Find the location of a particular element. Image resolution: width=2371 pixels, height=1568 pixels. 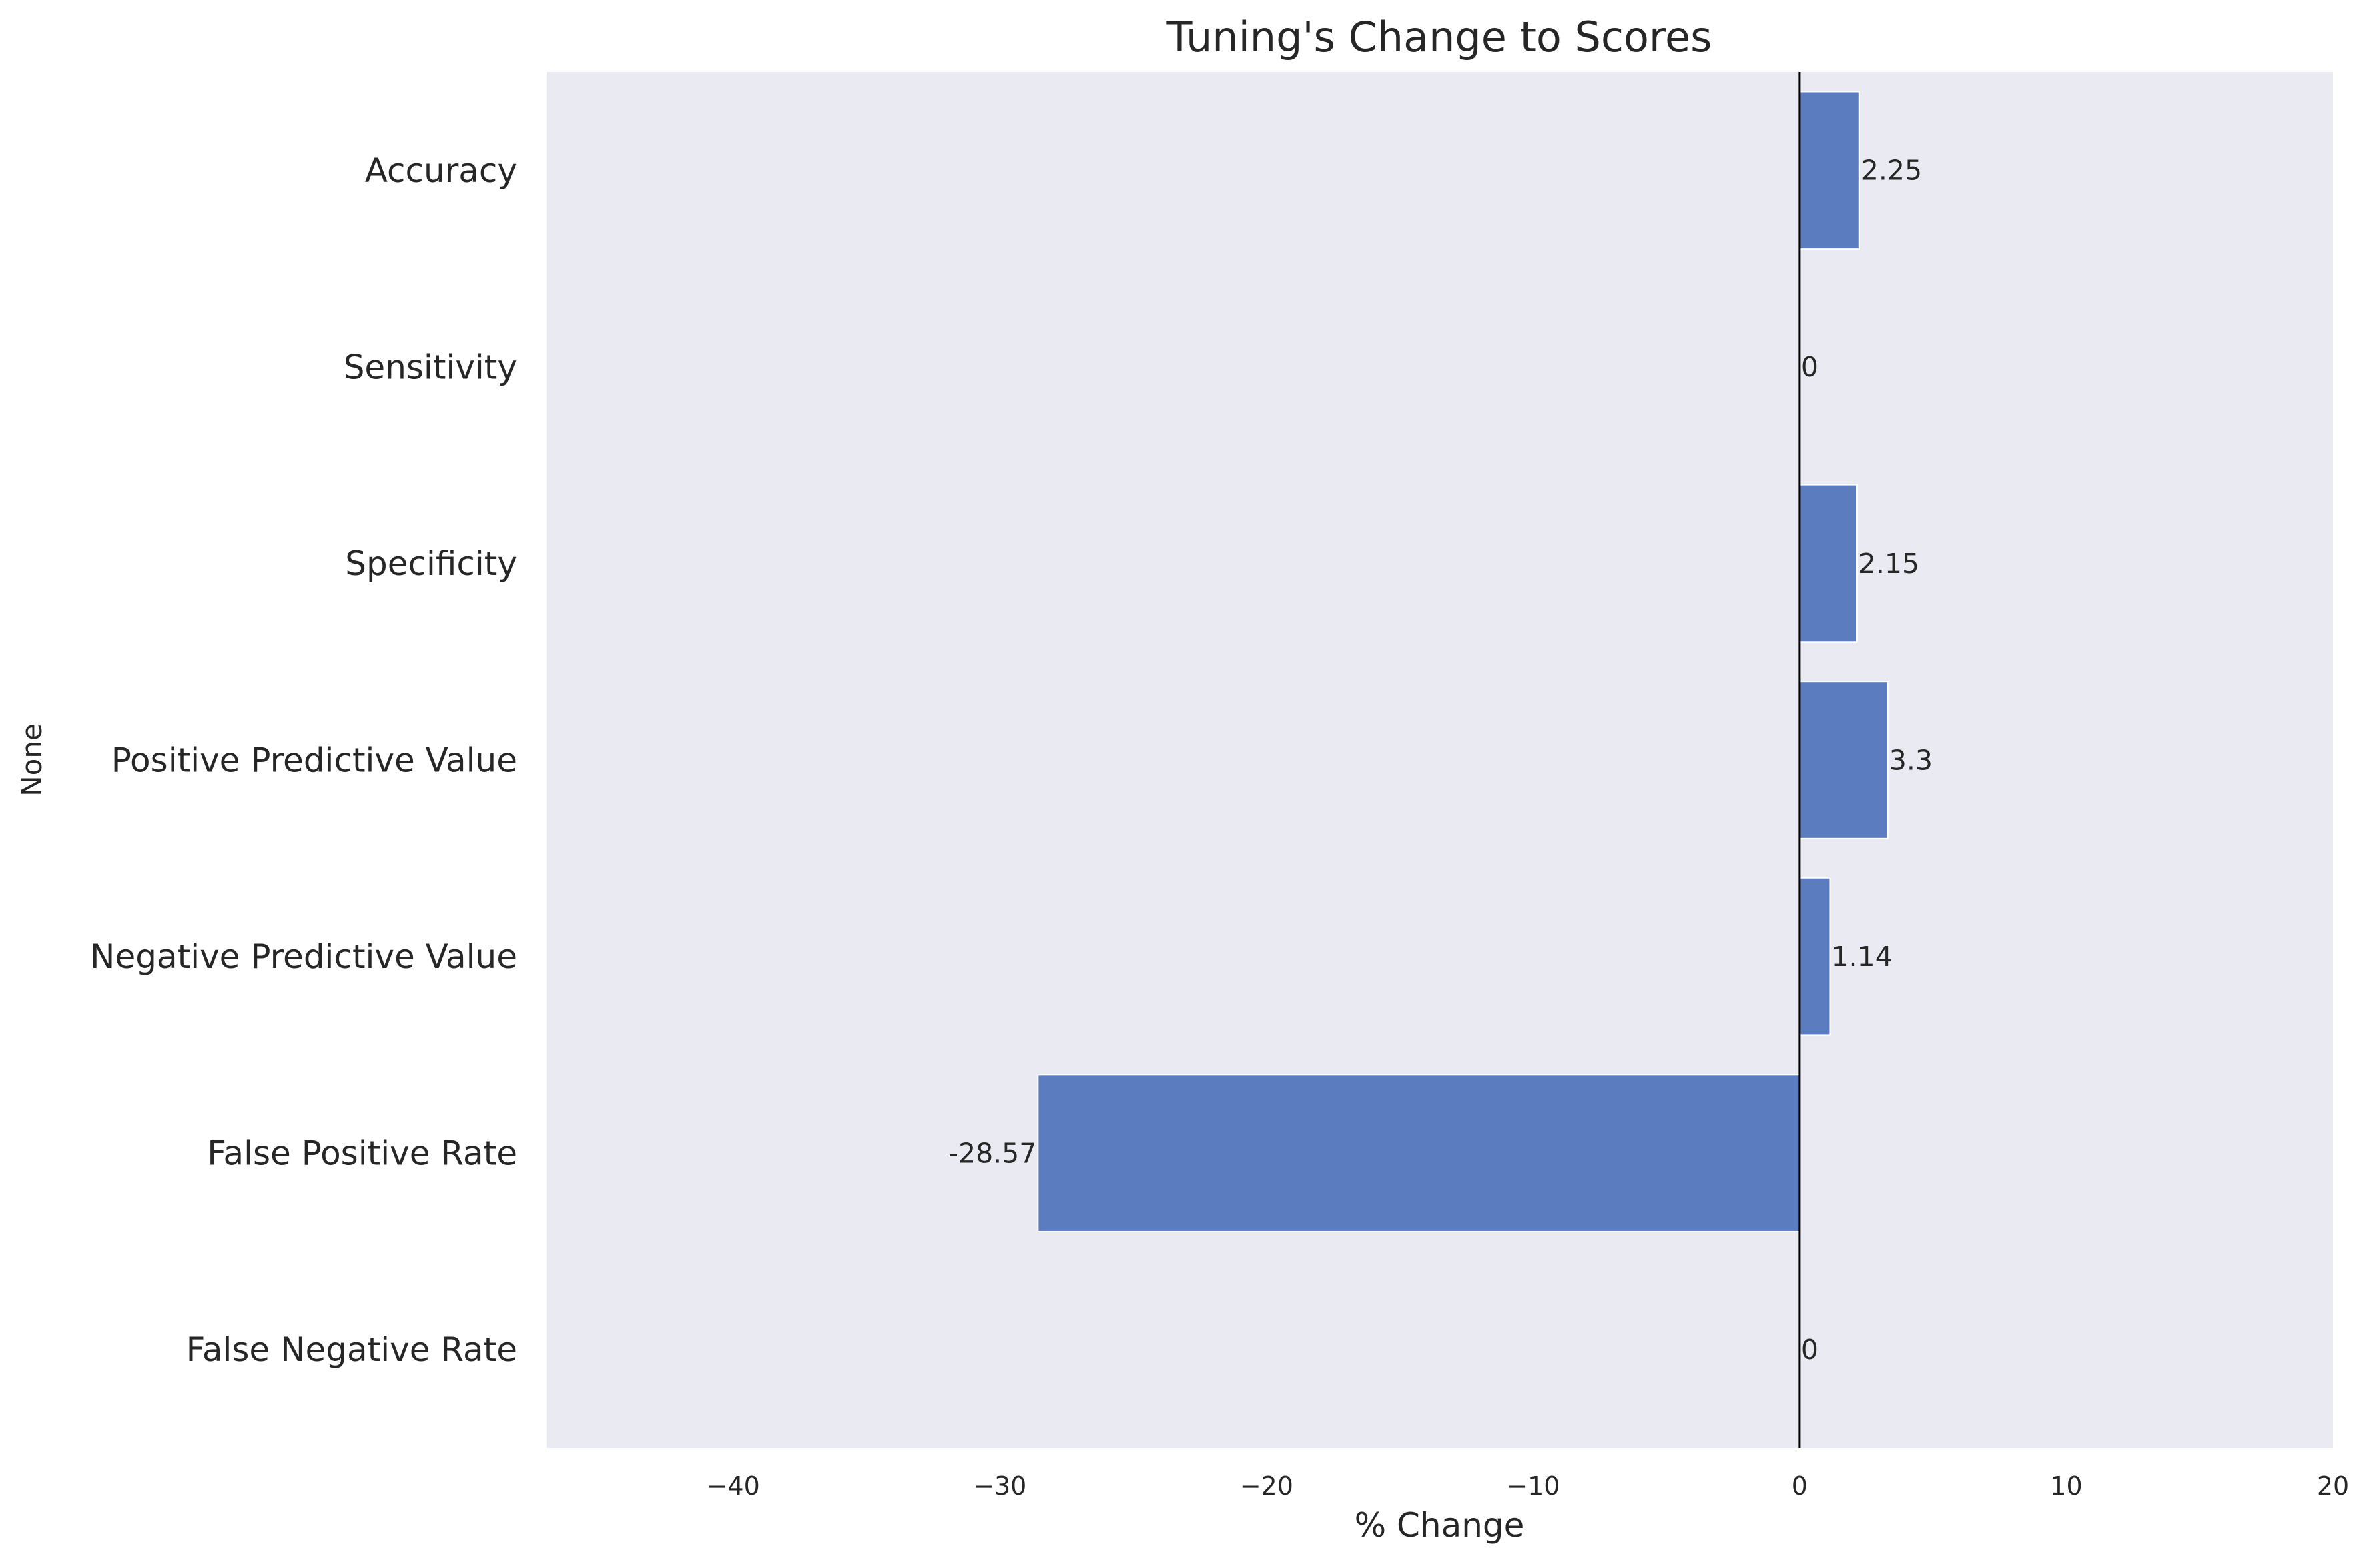

x-tick-labels-group: −40 −30 −20 −10 0 10 20 is located at coordinates (1529, 1486).